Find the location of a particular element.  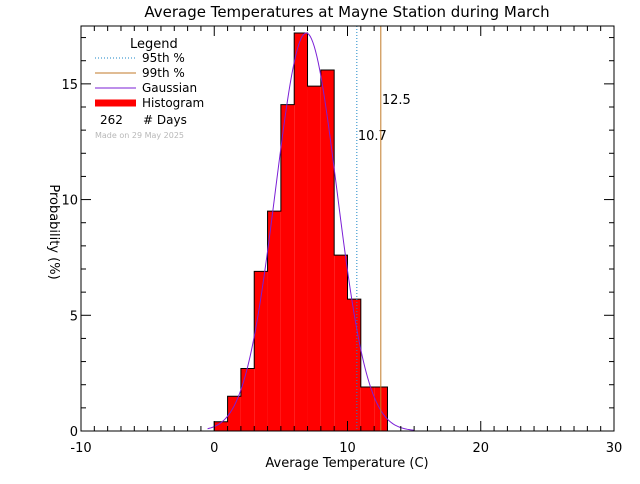

x-tick-labels: -10 0 10 20 30 is located at coordinates (346, 448).